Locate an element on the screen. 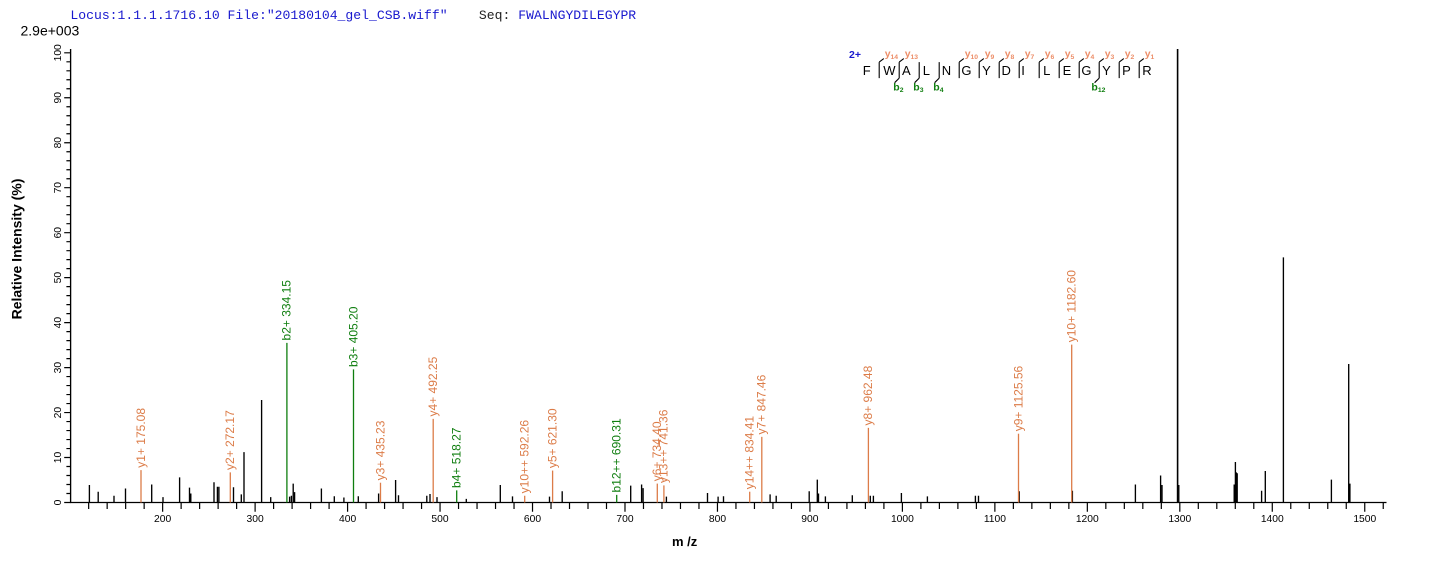 Image resolution: width=1436 pixels, height=567 pixels. svg-text: FWALNGYDILEGYPR is located at coordinates (577, 15).